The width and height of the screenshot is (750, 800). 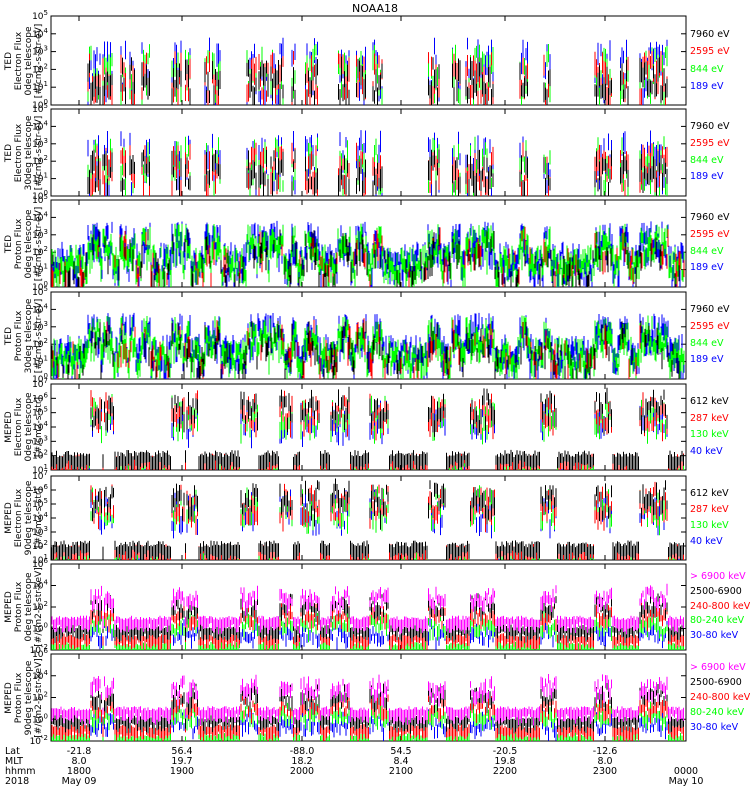 I want to click on legend-entry: 40 keV, so click(x=706, y=541).